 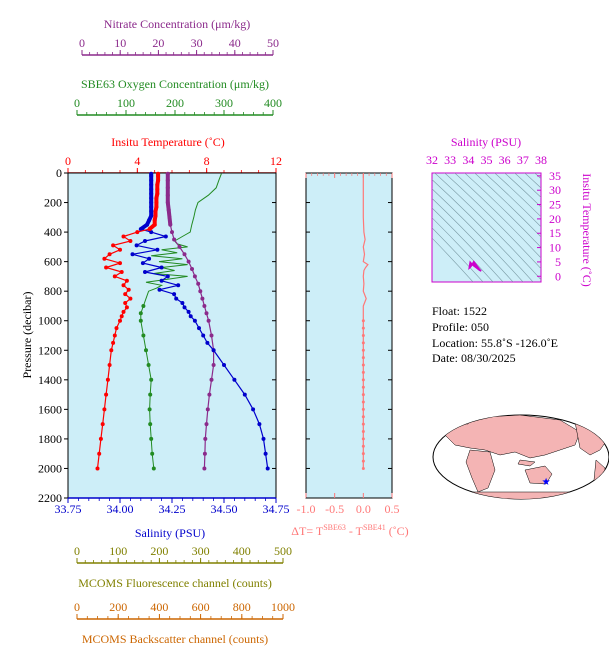 I want to click on delta-t-label-suffix: (˚C), so click(x=397, y=531).